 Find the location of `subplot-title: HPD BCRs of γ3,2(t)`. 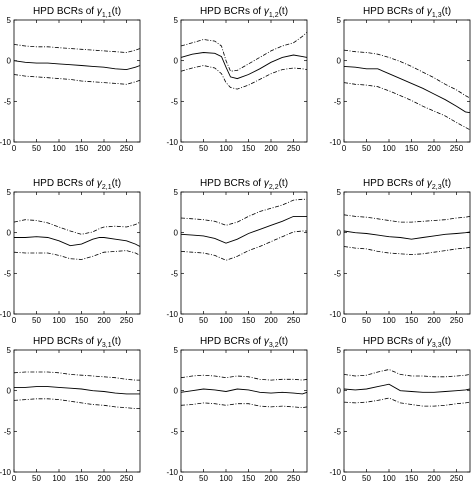

subplot-title: HPD BCRs of γ3,2(t) is located at coordinates (244, 342).